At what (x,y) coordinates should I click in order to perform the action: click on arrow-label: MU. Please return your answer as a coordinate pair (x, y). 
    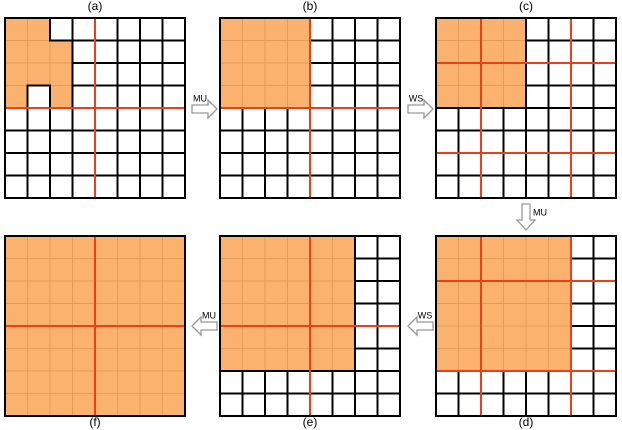
    Looking at the image, I should click on (540, 212).